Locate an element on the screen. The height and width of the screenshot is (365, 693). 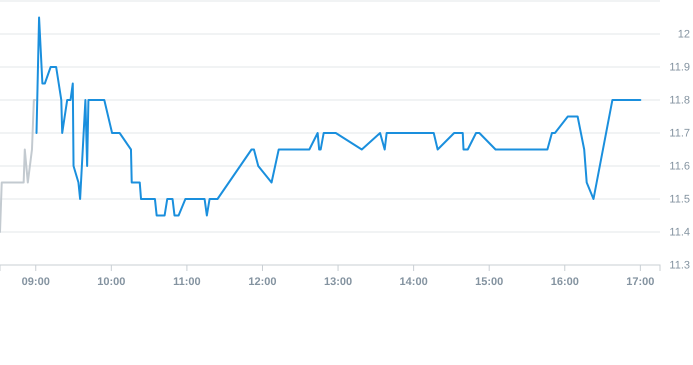
y-tick-label: 11.5 is located at coordinates (679, 200).